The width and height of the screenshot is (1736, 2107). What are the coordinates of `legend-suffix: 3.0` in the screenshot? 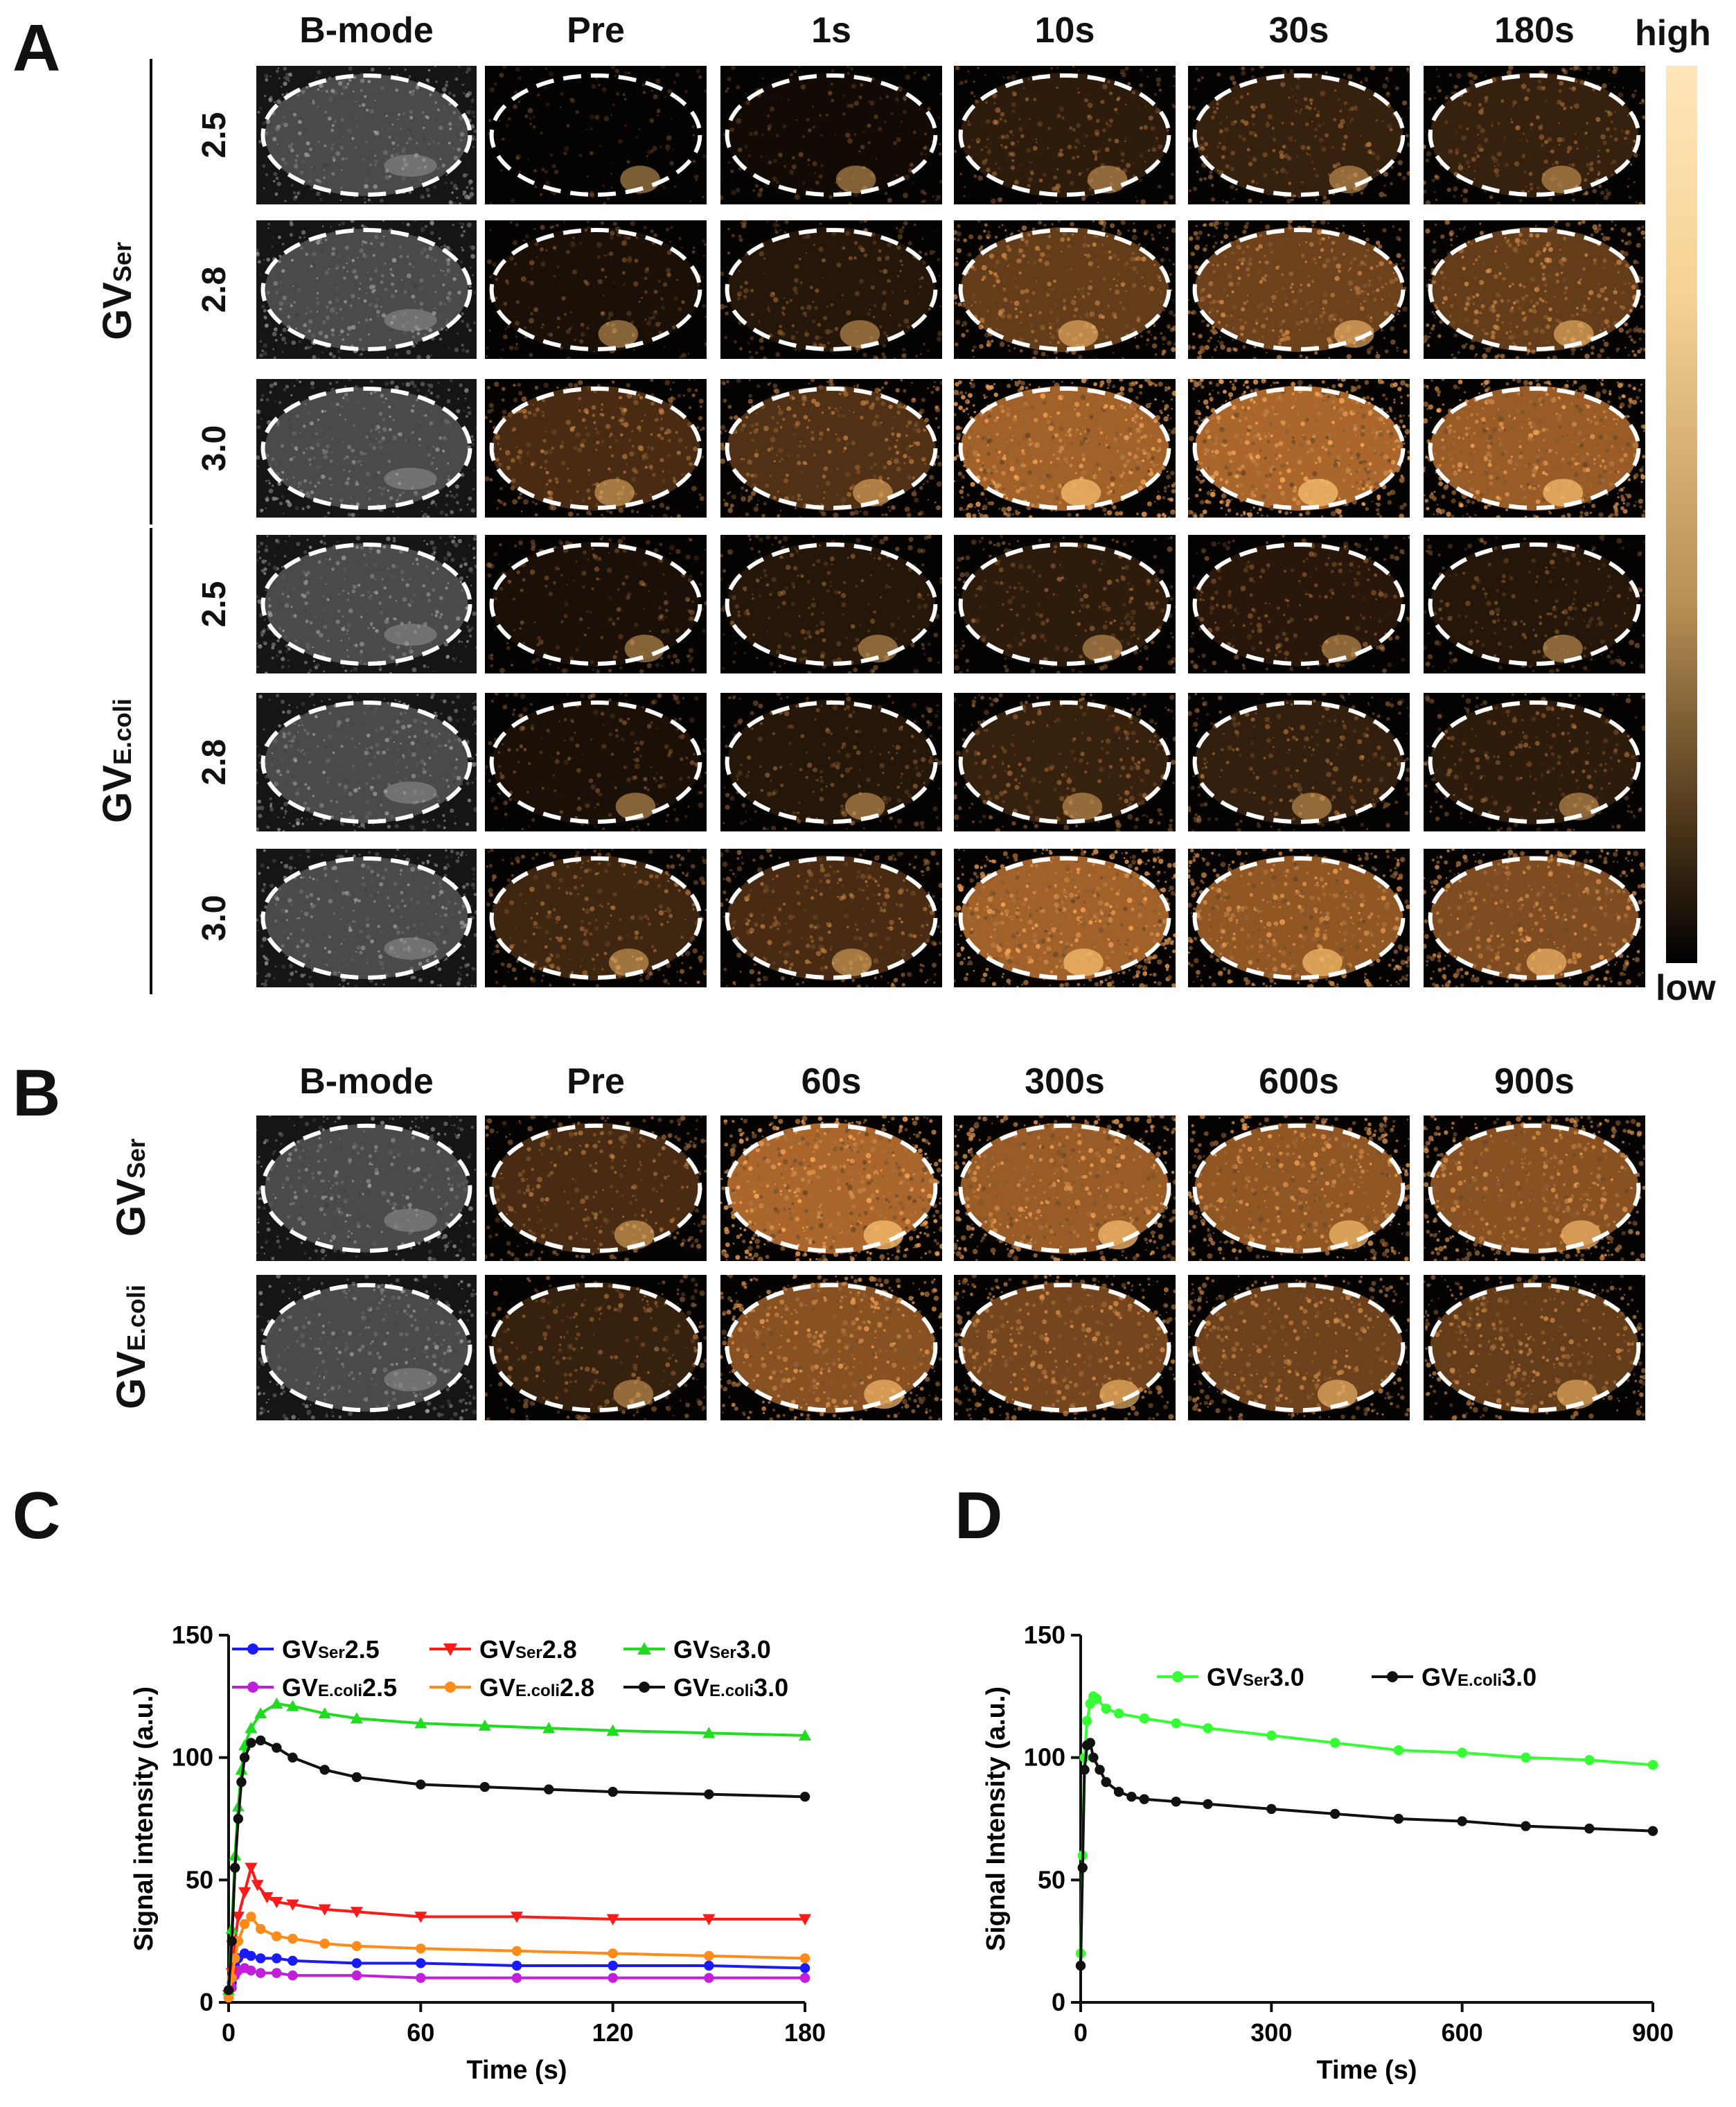 It's located at (1287, 1677).